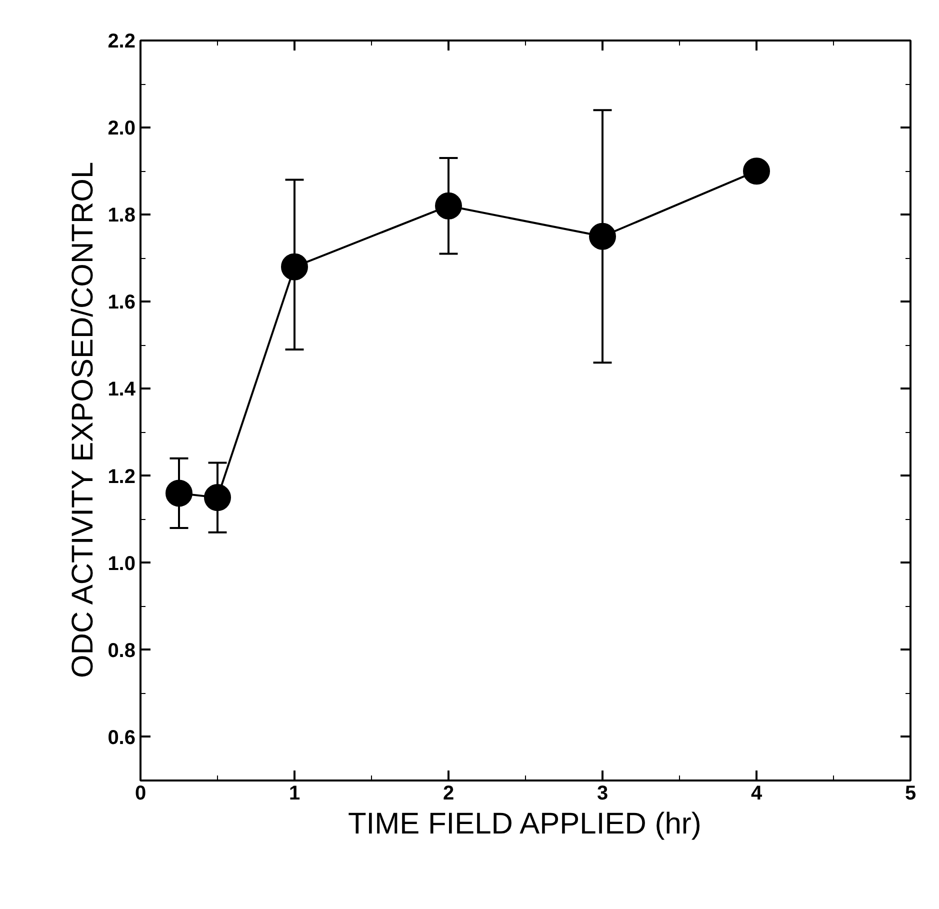  Describe the element at coordinates (525, 824) in the screenshot. I see `x-axis-title: TIME FIELD APPLIED (hr)` at that location.